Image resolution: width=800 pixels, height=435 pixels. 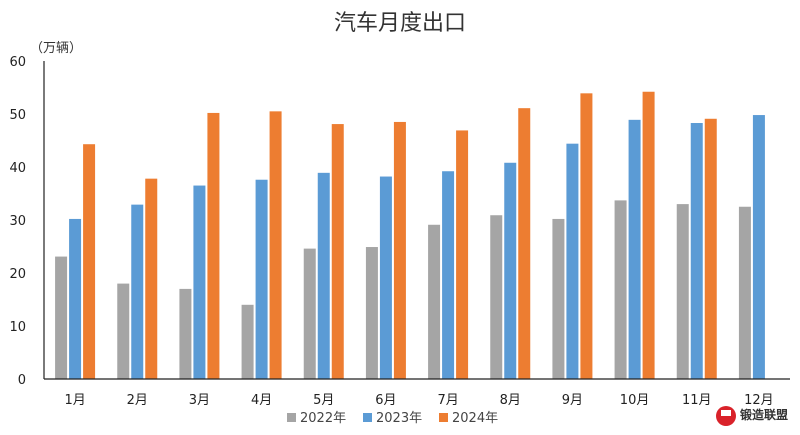 I want to click on bar-2022年-12月, so click(x=744, y=292).